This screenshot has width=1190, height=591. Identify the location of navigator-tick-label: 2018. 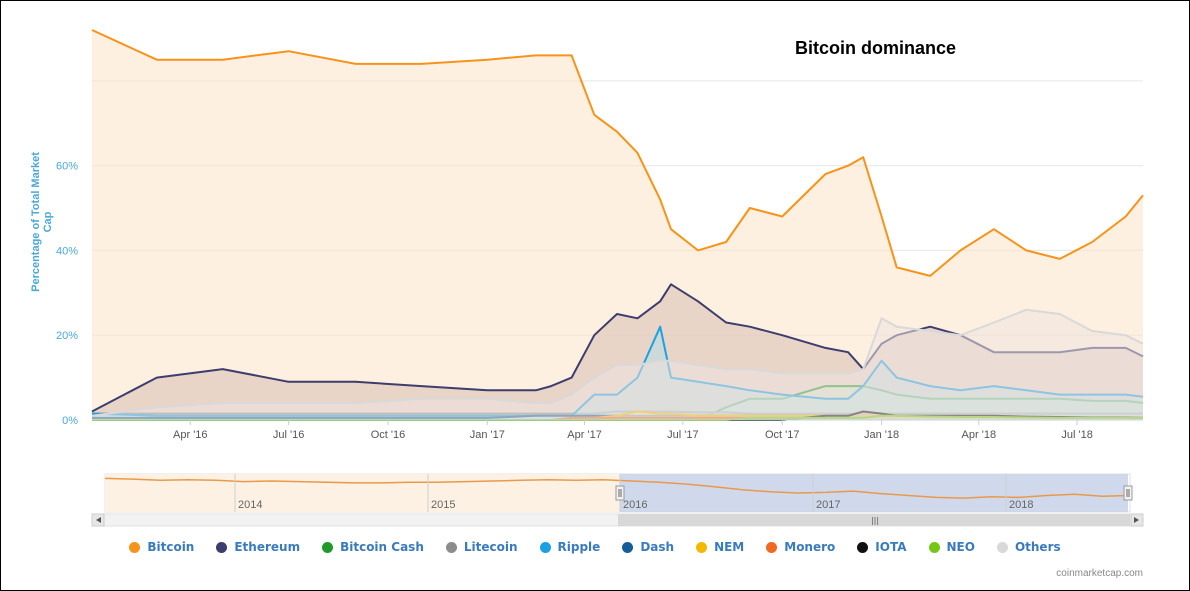
(1021, 505).